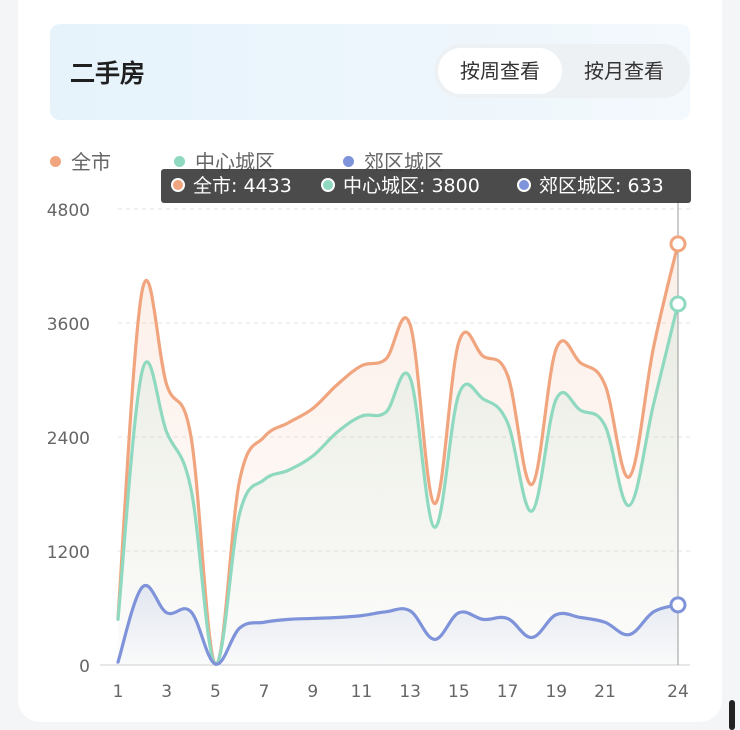 The width and height of the screenshot is (740, 730). I want to click on page-title: 二手房, so click(108, 73).